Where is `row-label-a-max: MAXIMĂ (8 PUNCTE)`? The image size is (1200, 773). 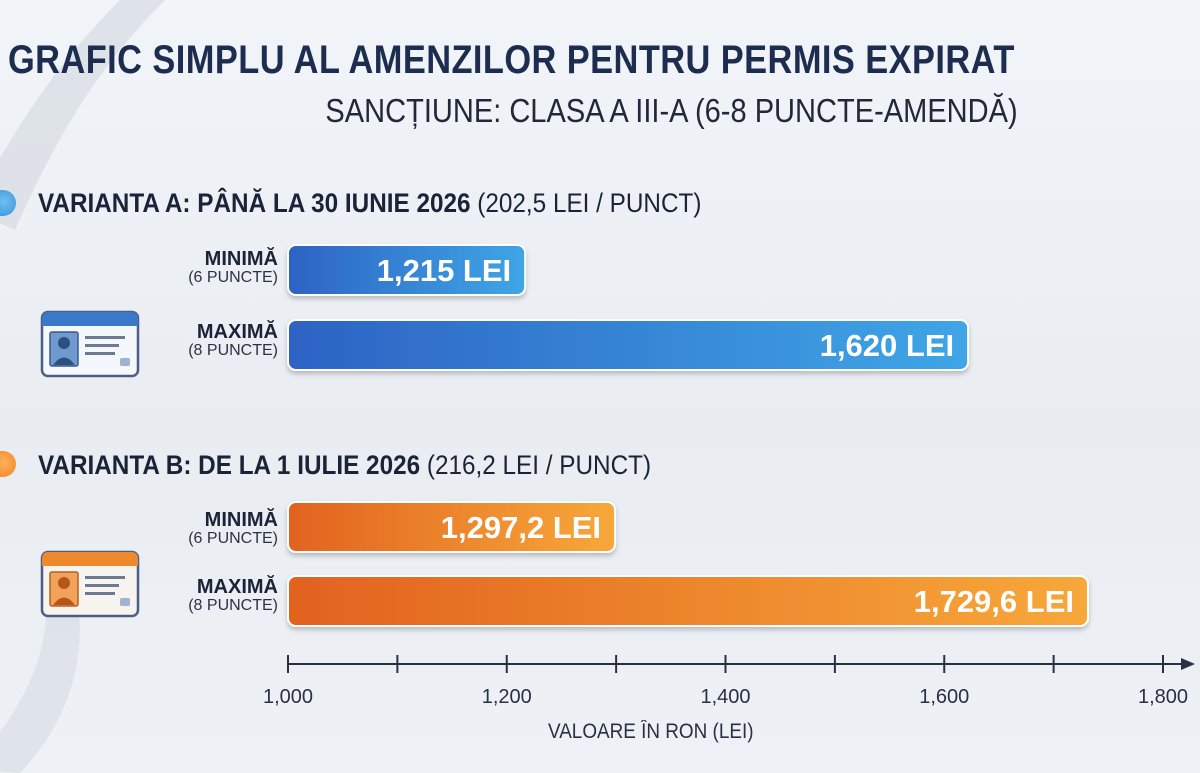 row-label-a-max: MAXIMĂ (8 PUNCTE) is located at coordinates (214, 341).